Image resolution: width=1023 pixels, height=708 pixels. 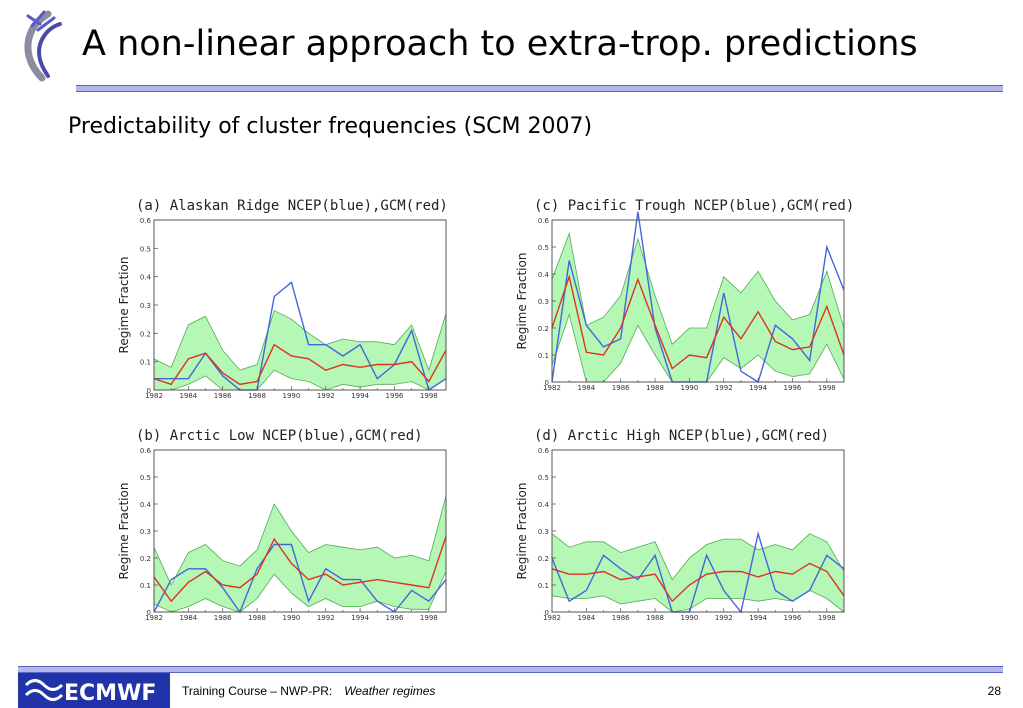 What do you see at coordinates (390, 691) in the screenshot?
I see `footer-topic: Weather regimes` at bounding box center [390, 691].